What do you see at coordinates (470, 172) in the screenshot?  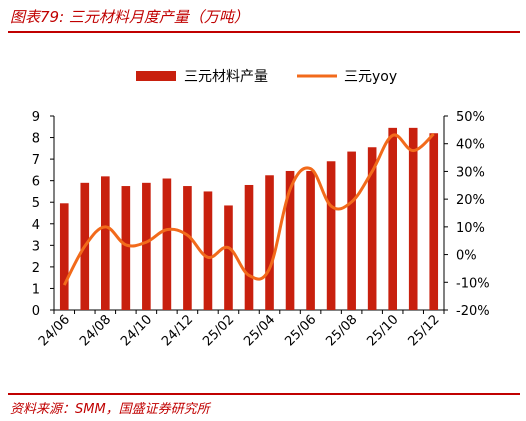 I see `y-right-tick-label: 30%` at bounding box center [470, 172].